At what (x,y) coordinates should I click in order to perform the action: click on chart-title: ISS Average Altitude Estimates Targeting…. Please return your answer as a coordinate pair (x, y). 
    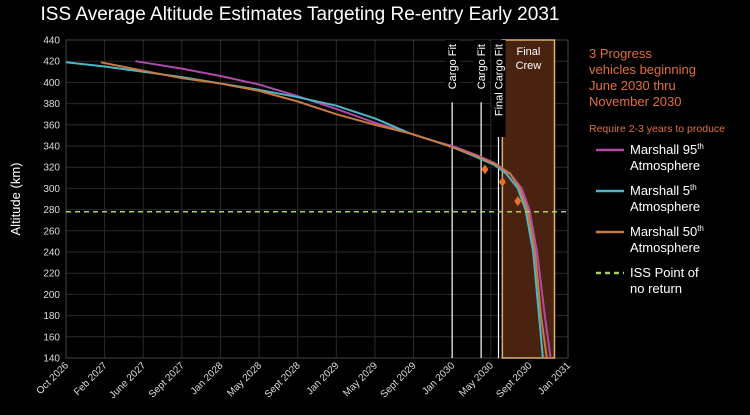
    Looking at the image, I should click on (300, 14).